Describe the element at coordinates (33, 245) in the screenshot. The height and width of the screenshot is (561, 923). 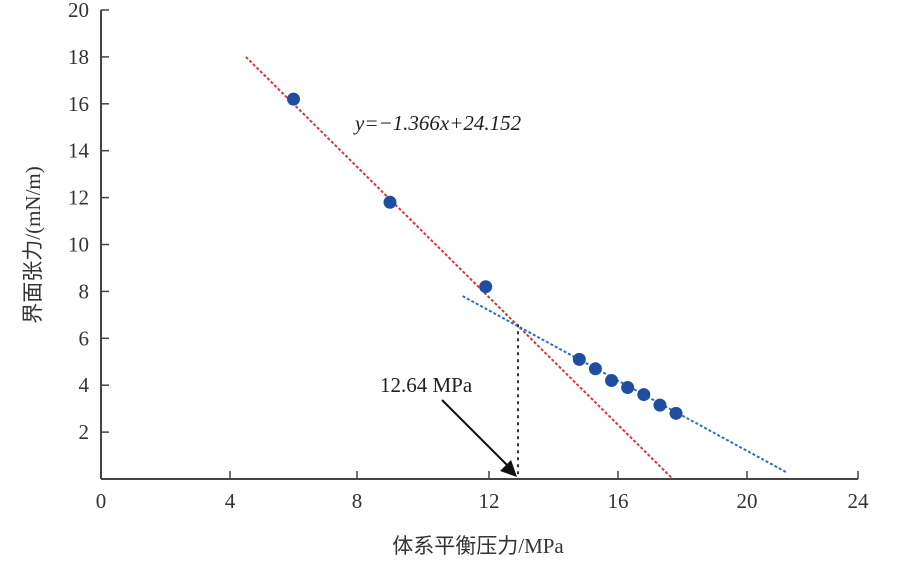
I see `y-axis-title: 界面张力/(mN/m)` at that location.